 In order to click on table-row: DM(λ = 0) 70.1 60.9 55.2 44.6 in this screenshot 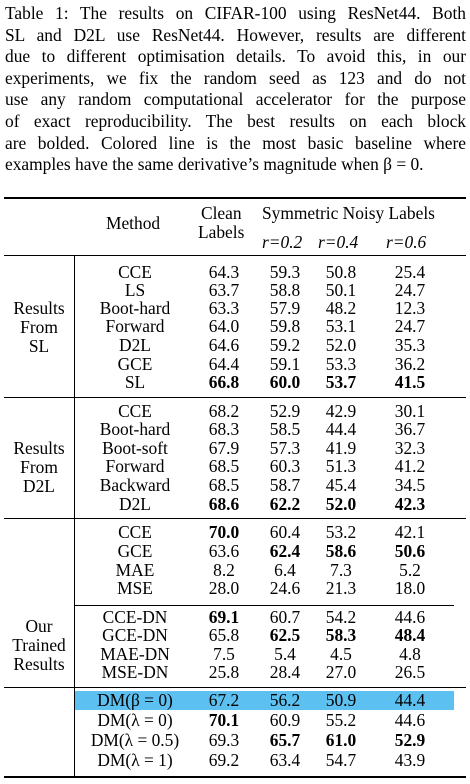, I will do `click(235, 720)`.